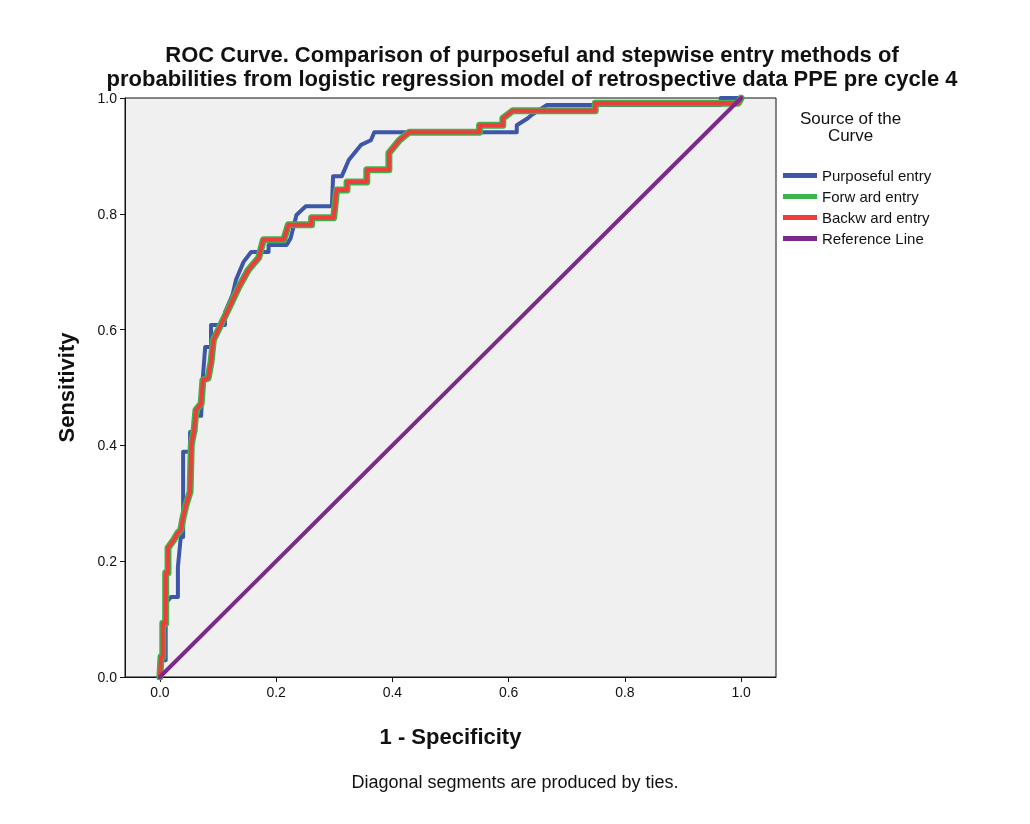  What do you see at coordinates (107, 561) in the screenshot?
I see `y-tick-label: 0.2` at bounding box center [107, 561].